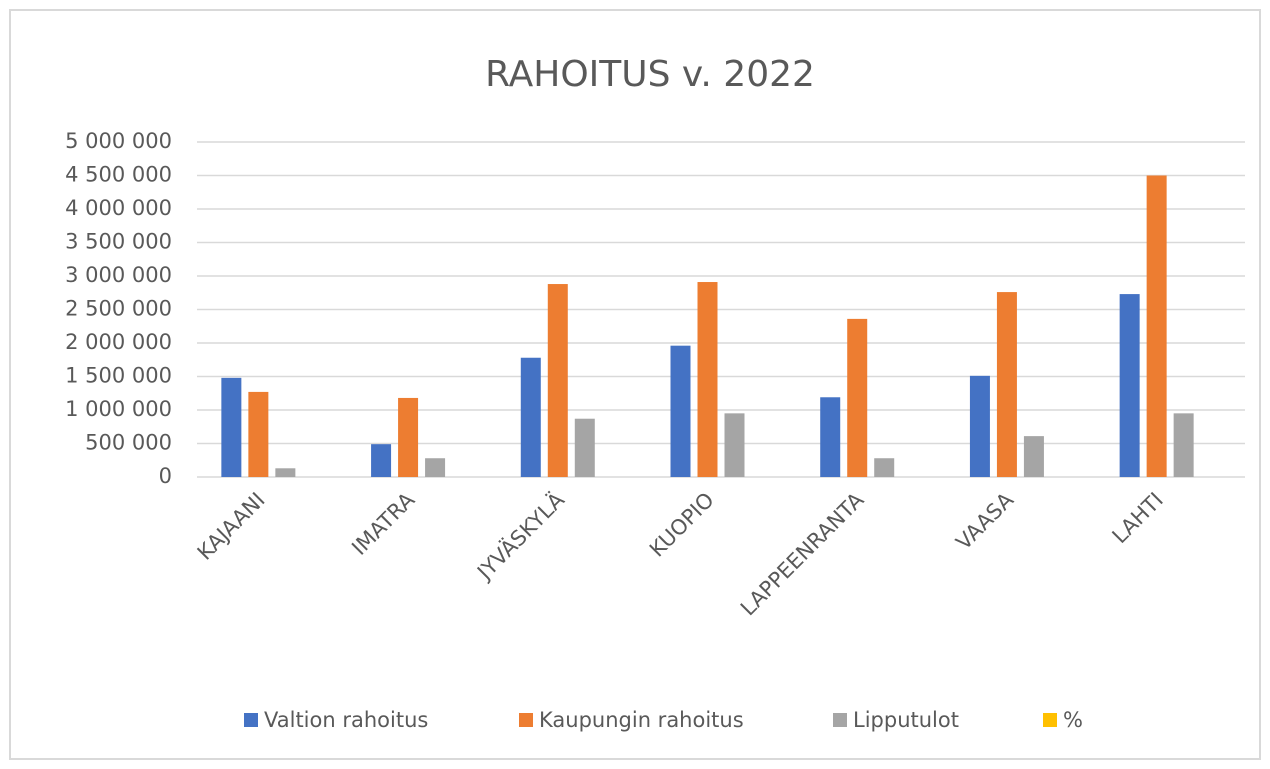 The image size is (1270, 769). What do you see at coordinates (118, 342) in the screenshot?
I see `y-tick-label: 2 000 000` at bounding box center [118, 342].